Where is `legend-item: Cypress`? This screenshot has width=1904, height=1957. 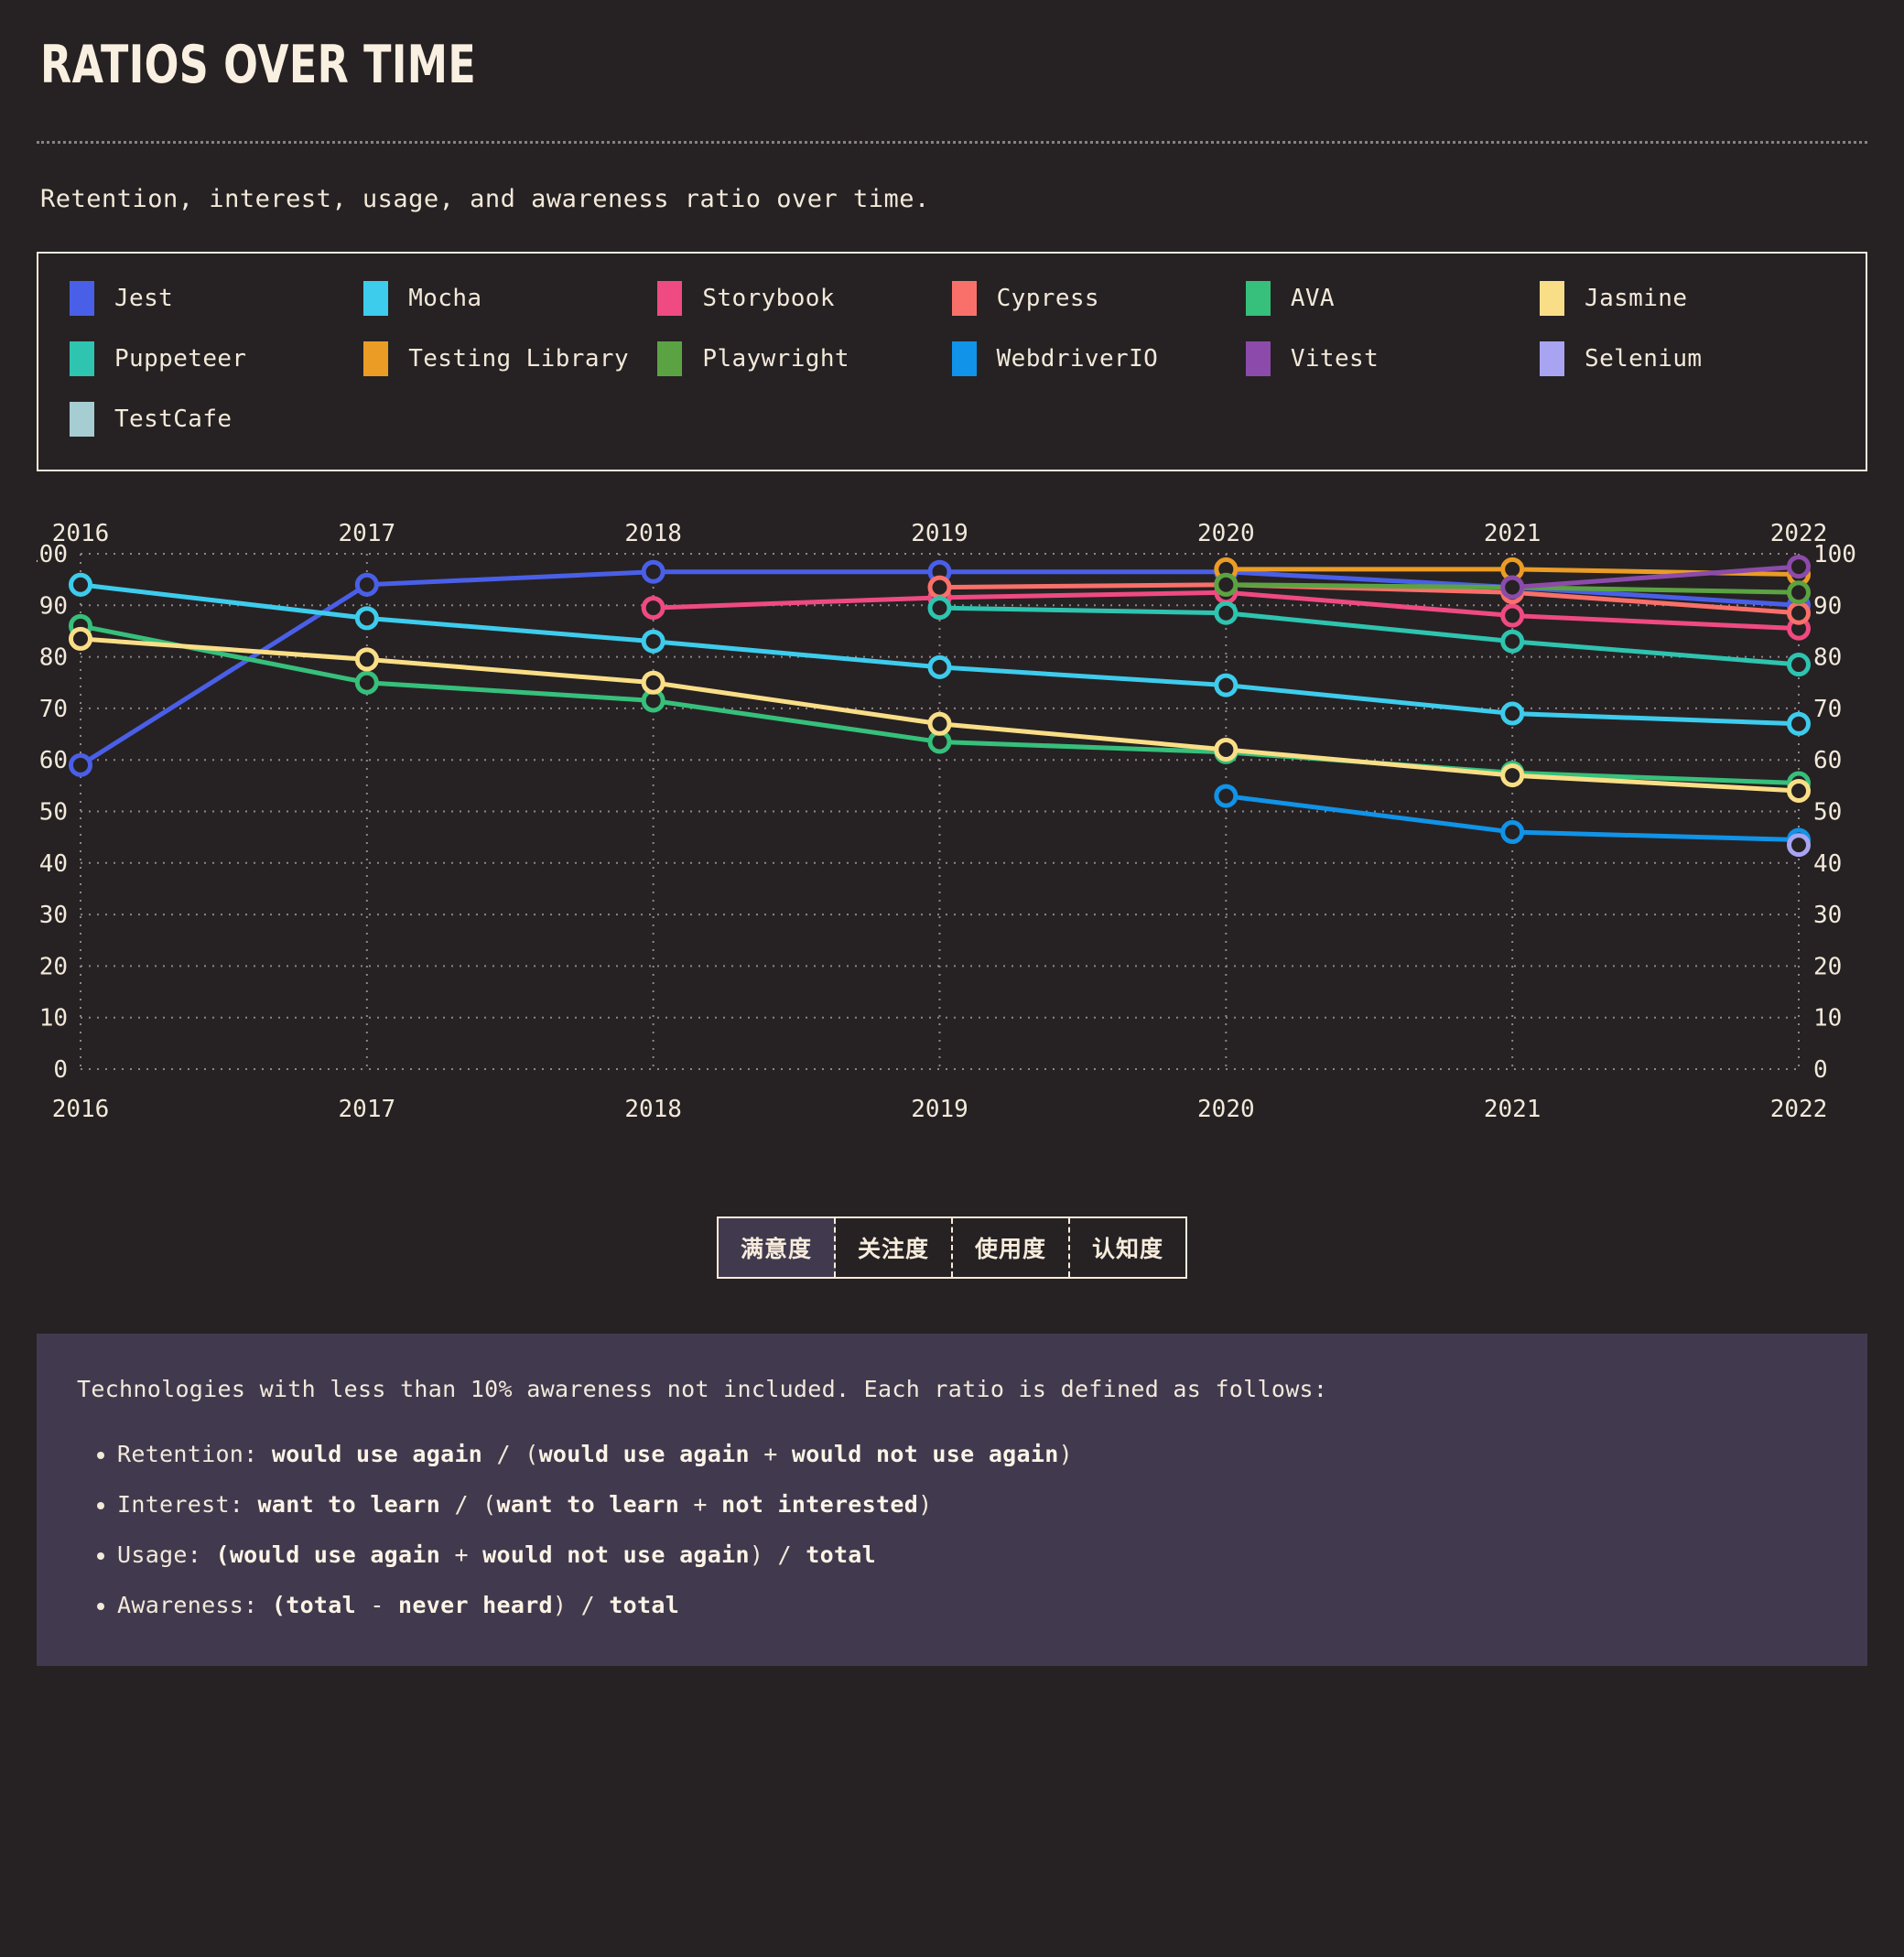
legend-item: Cypress is located at coordinates (1098, 298).